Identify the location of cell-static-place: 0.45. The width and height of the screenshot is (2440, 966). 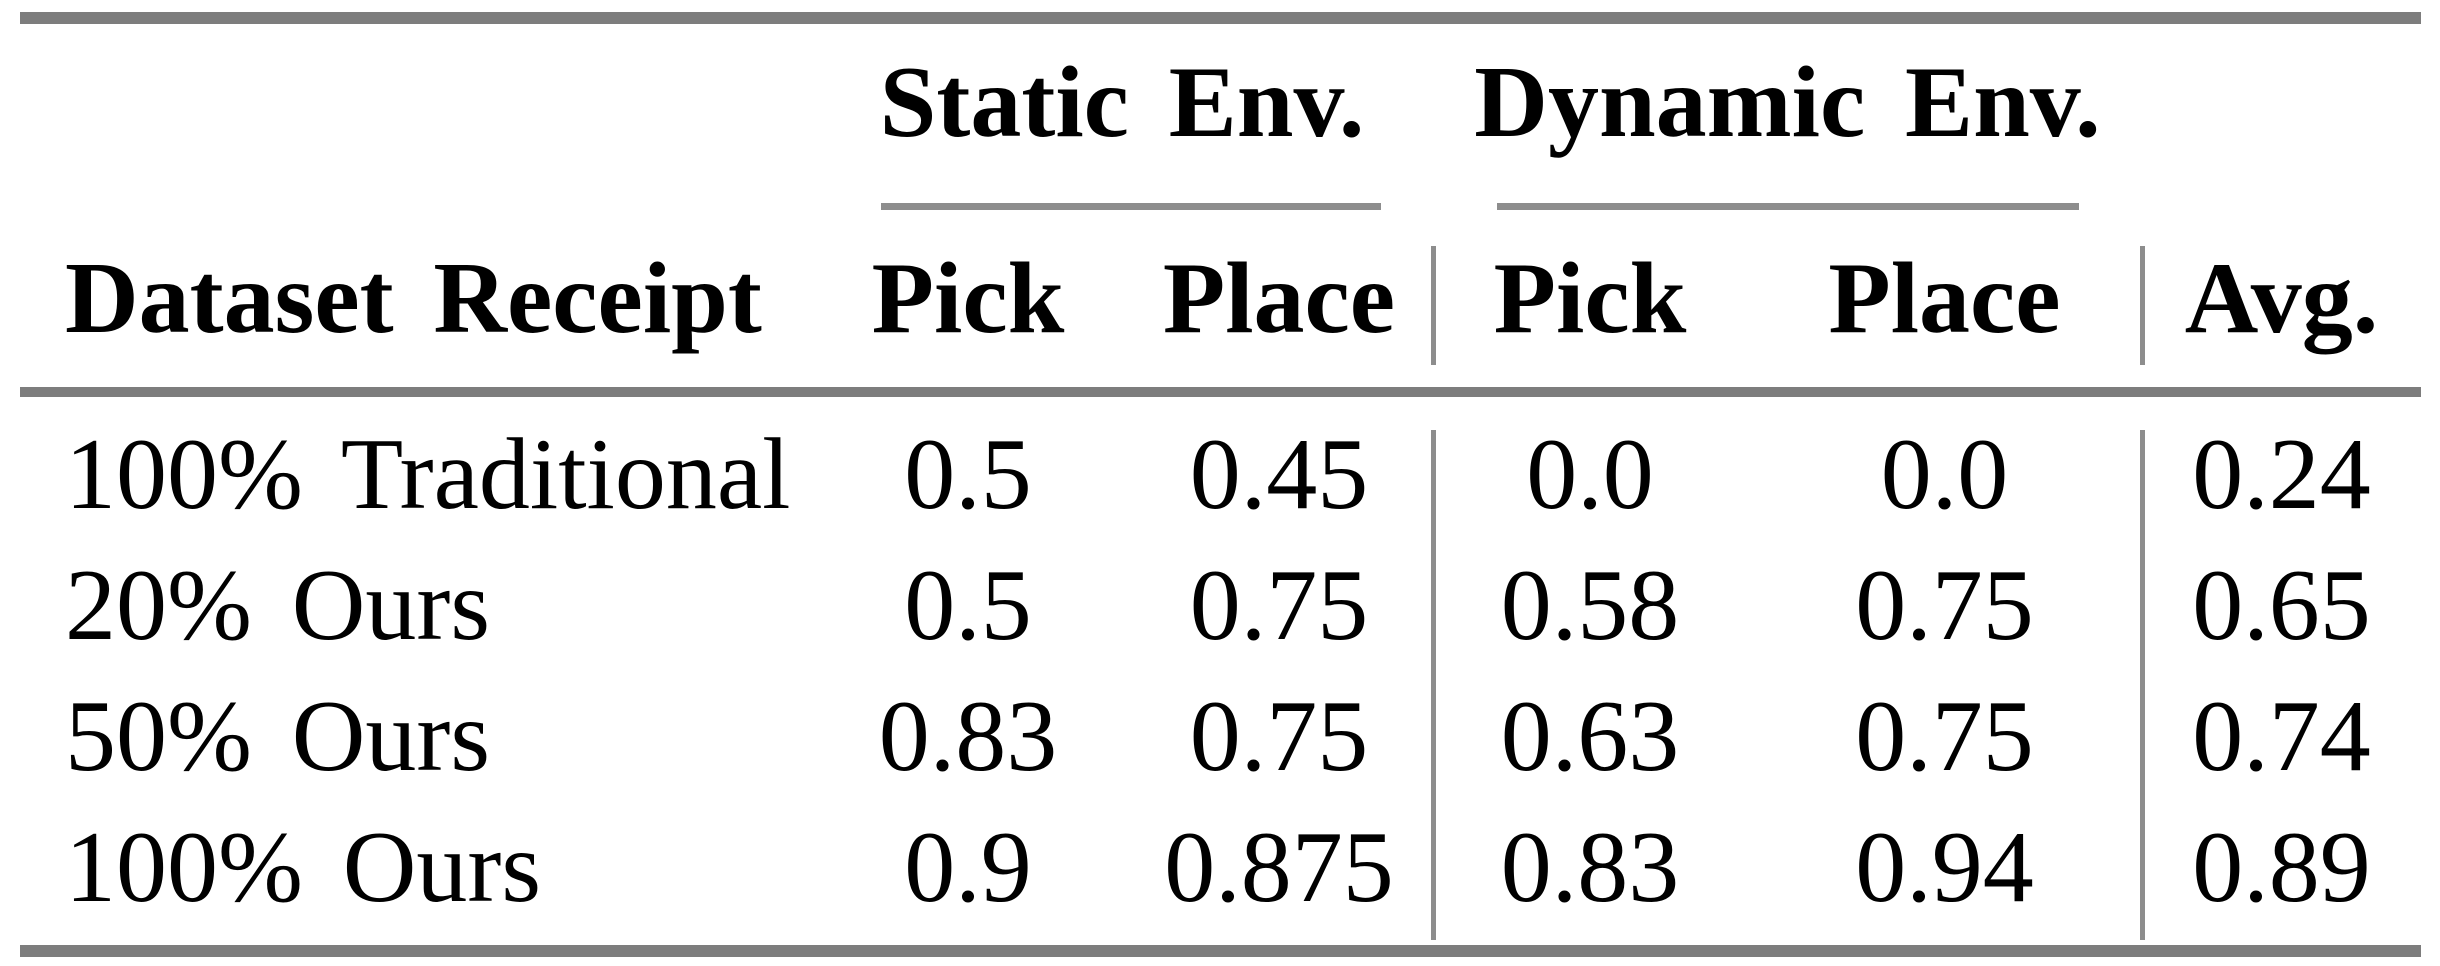
(1279, 474).